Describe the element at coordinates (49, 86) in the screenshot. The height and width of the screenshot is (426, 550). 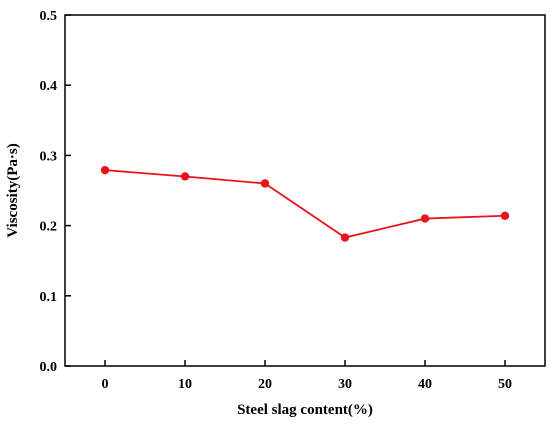
I see `y-tick-label: 0.4` at that location.